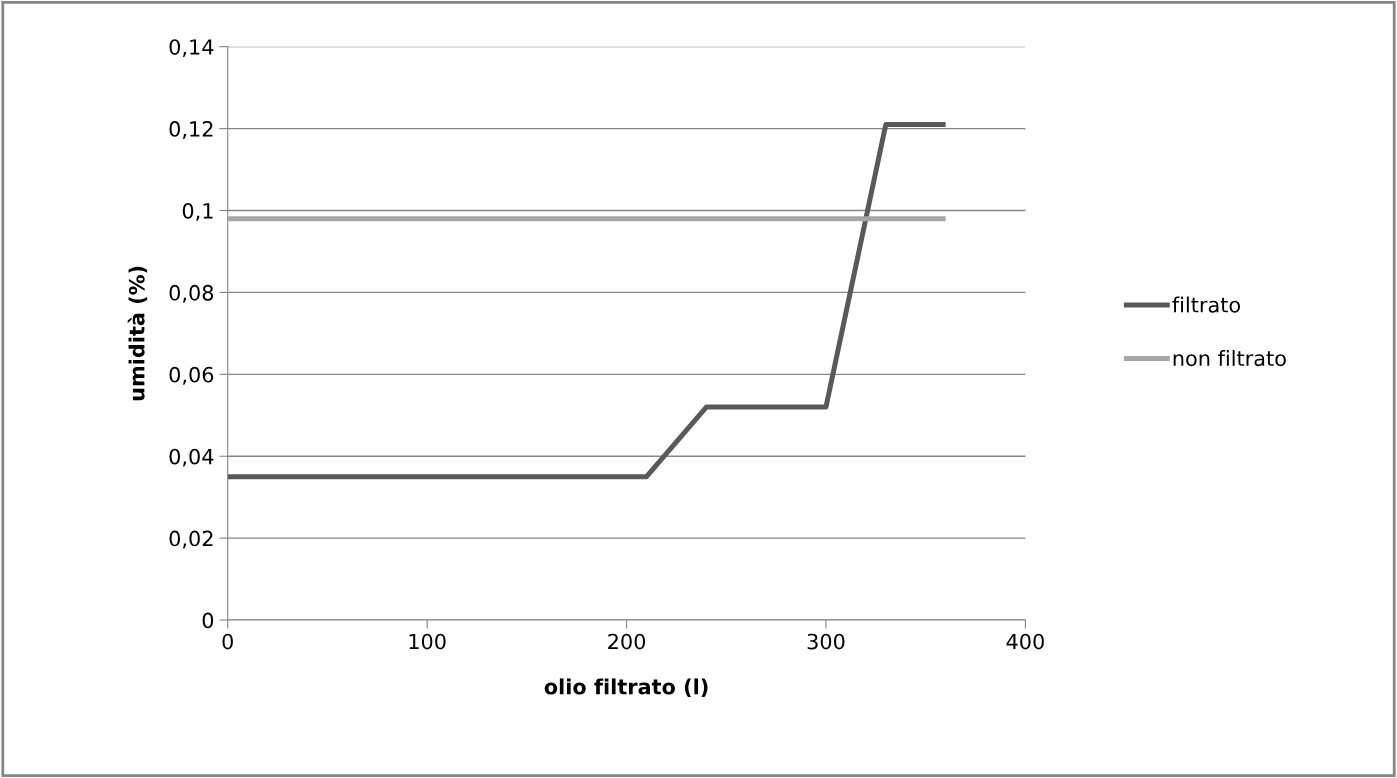  Describe the element at coordinates (191, 293) in the screenshot. I see `y-tick-label: 0,08` at that location.